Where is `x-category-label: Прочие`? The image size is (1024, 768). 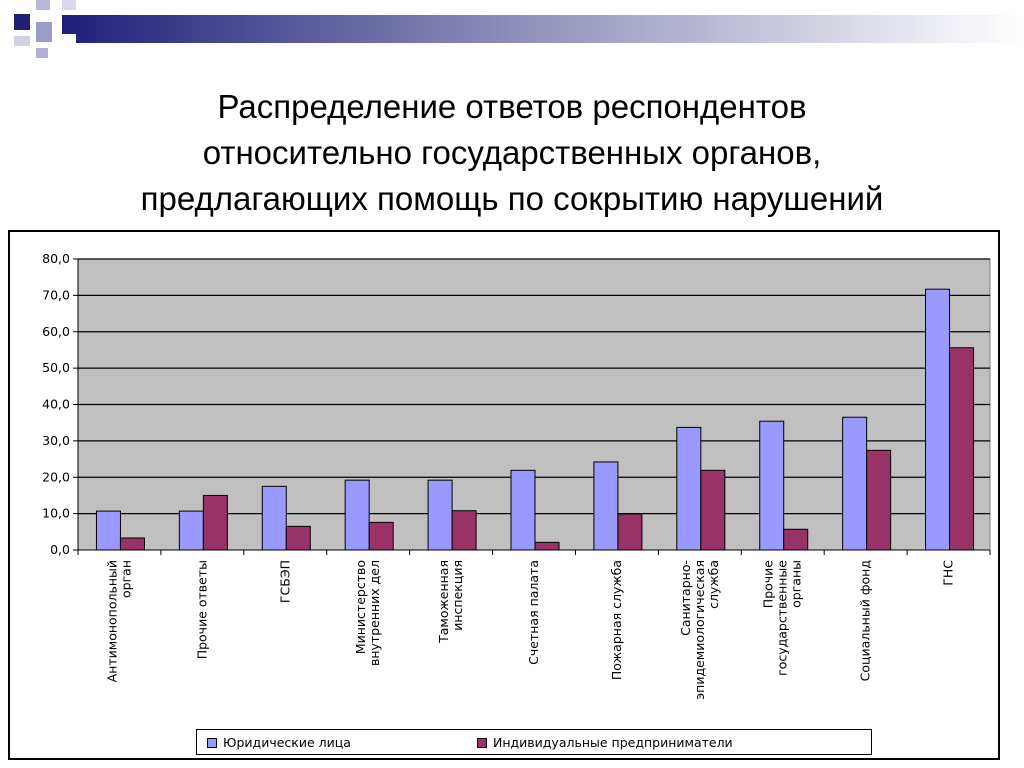
x-category-label: Прочие is located at coordinates (768, 584).